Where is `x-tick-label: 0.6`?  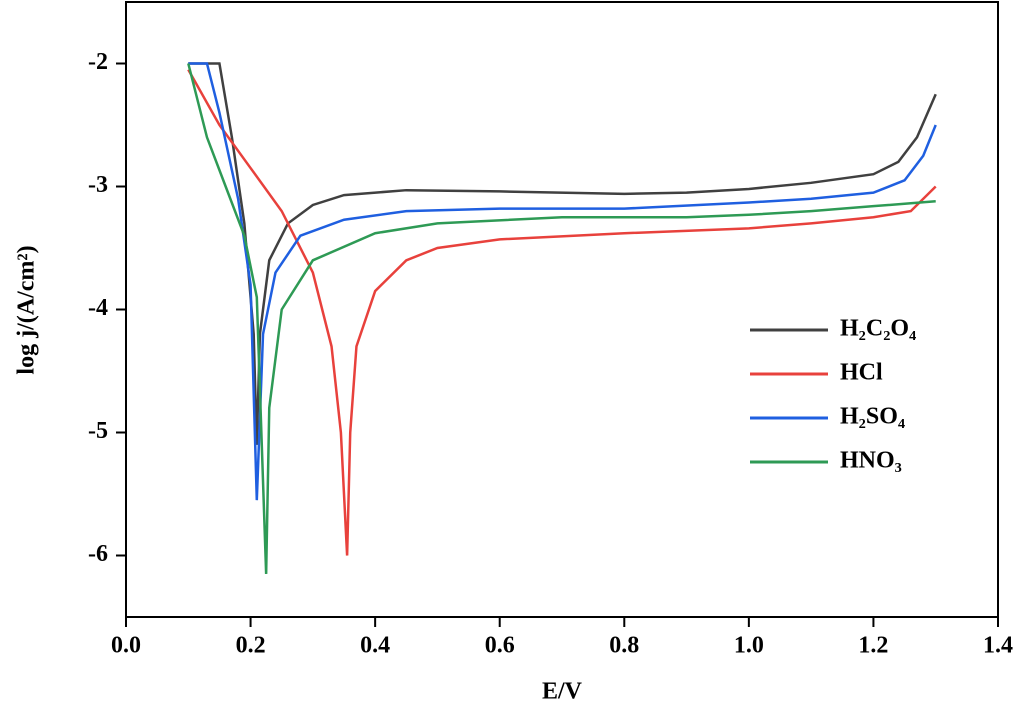
x-tick-label: 0.6 is located at coordinates (500, 646).